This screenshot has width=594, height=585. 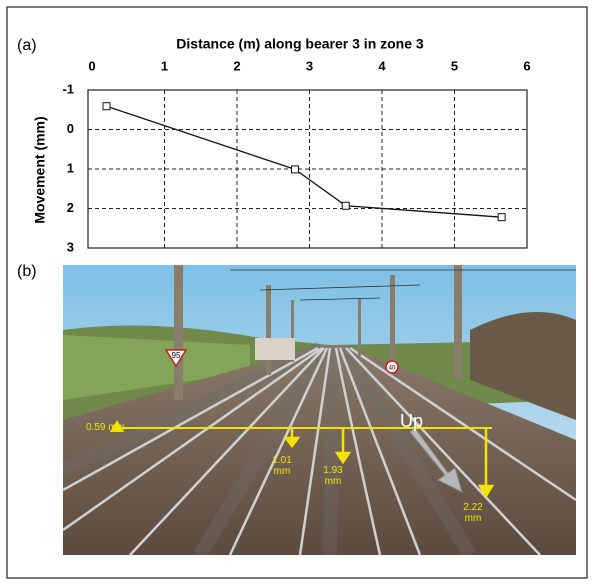 What do you see at coordinates (526, 65) in the screenshot?
I see `x-tick-label: 6` at bounding box center [526, 65].